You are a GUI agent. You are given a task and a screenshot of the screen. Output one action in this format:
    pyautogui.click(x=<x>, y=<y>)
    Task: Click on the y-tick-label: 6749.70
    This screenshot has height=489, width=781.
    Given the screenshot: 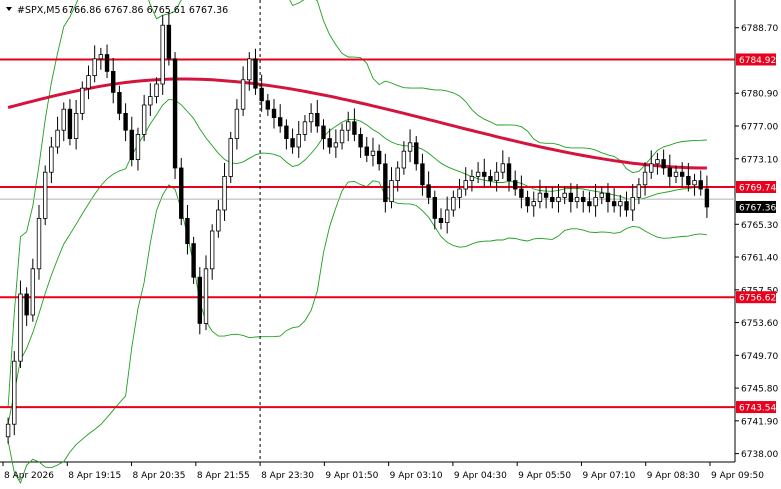 What is the action you would take?
    pyautogui.click(x=759, y=357)
    